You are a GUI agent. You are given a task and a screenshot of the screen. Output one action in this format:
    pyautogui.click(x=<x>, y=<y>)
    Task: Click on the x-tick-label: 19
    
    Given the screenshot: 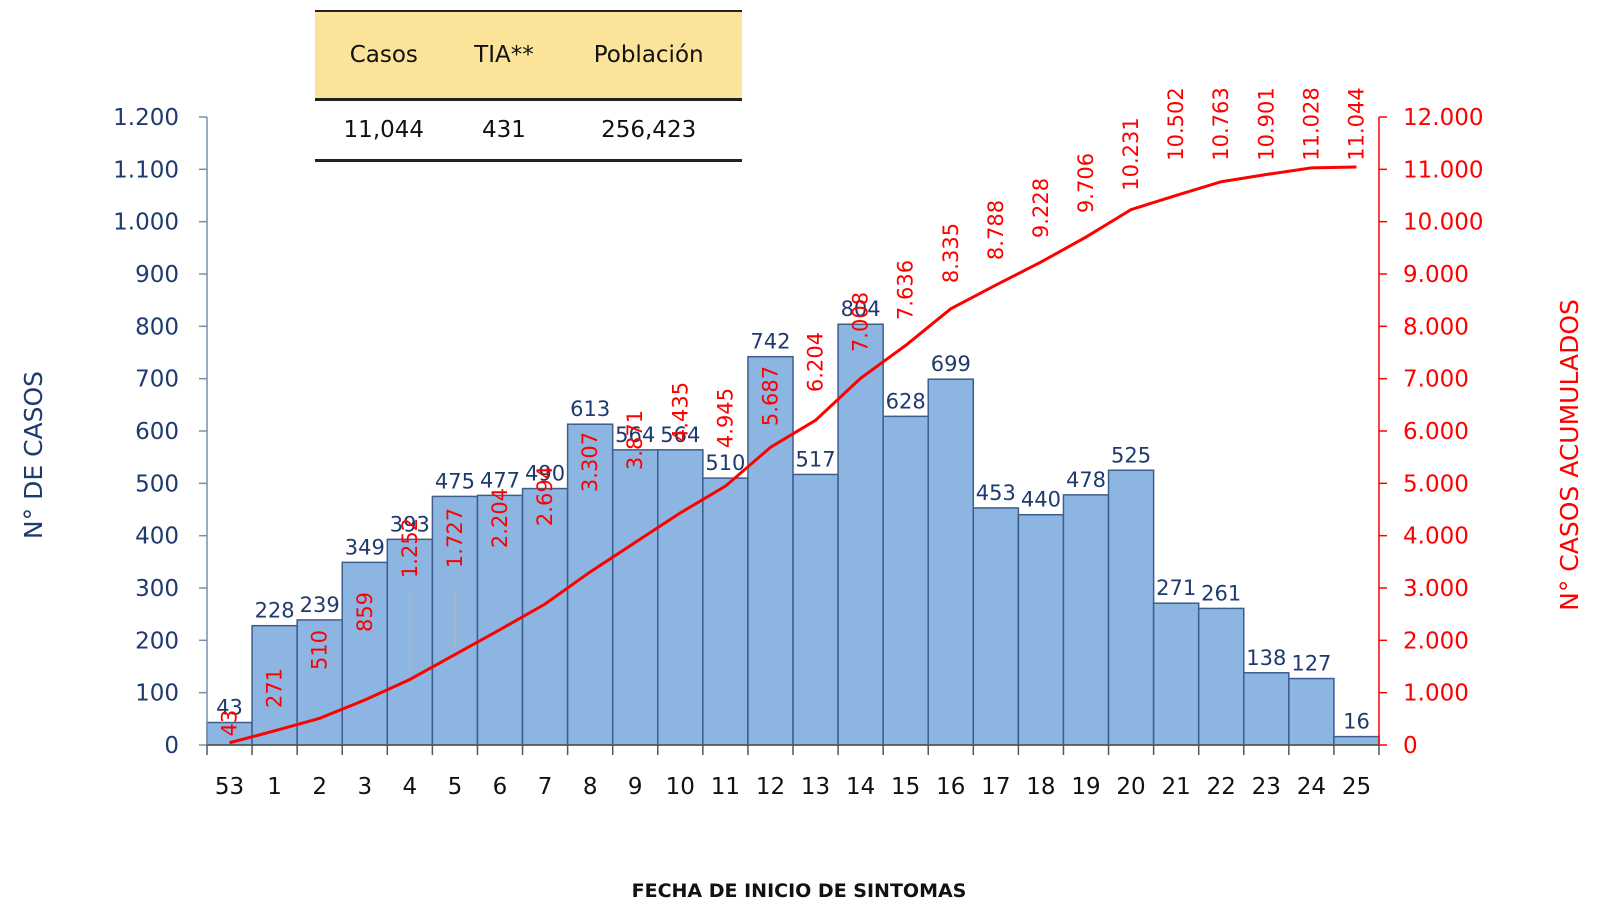 What is the action you would take?
    pyautogui.click(x=1085, y=787)
    